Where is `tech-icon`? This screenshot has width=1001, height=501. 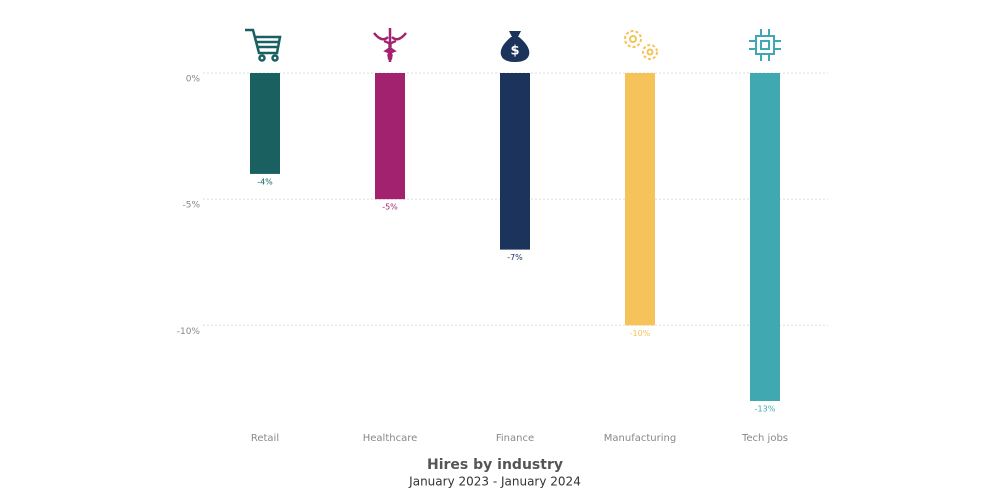 tech-icon is located at coordinates (765, 45).